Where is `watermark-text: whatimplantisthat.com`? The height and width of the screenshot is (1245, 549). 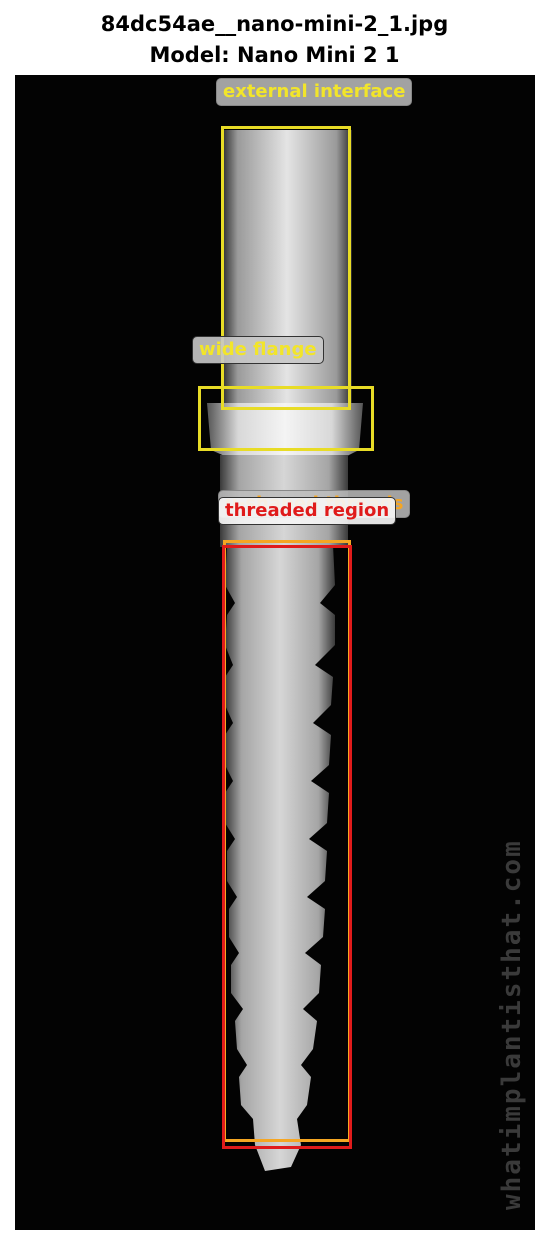
watermark-text: whatimplantisthat.com is located at coordinates (512, 1024).